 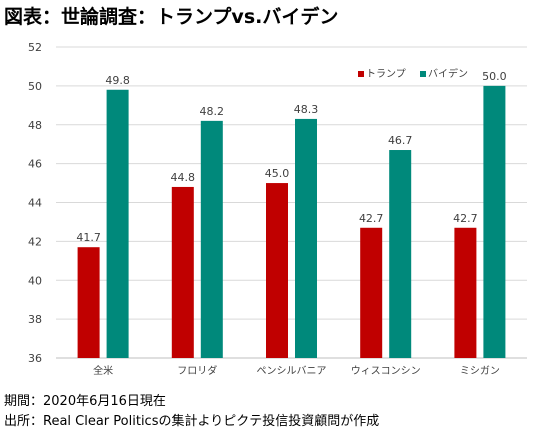 What do you see at coordinates (35, 47) in the screenshot?
I see `y-tick-label: 52` at bounding box center [35, 47].